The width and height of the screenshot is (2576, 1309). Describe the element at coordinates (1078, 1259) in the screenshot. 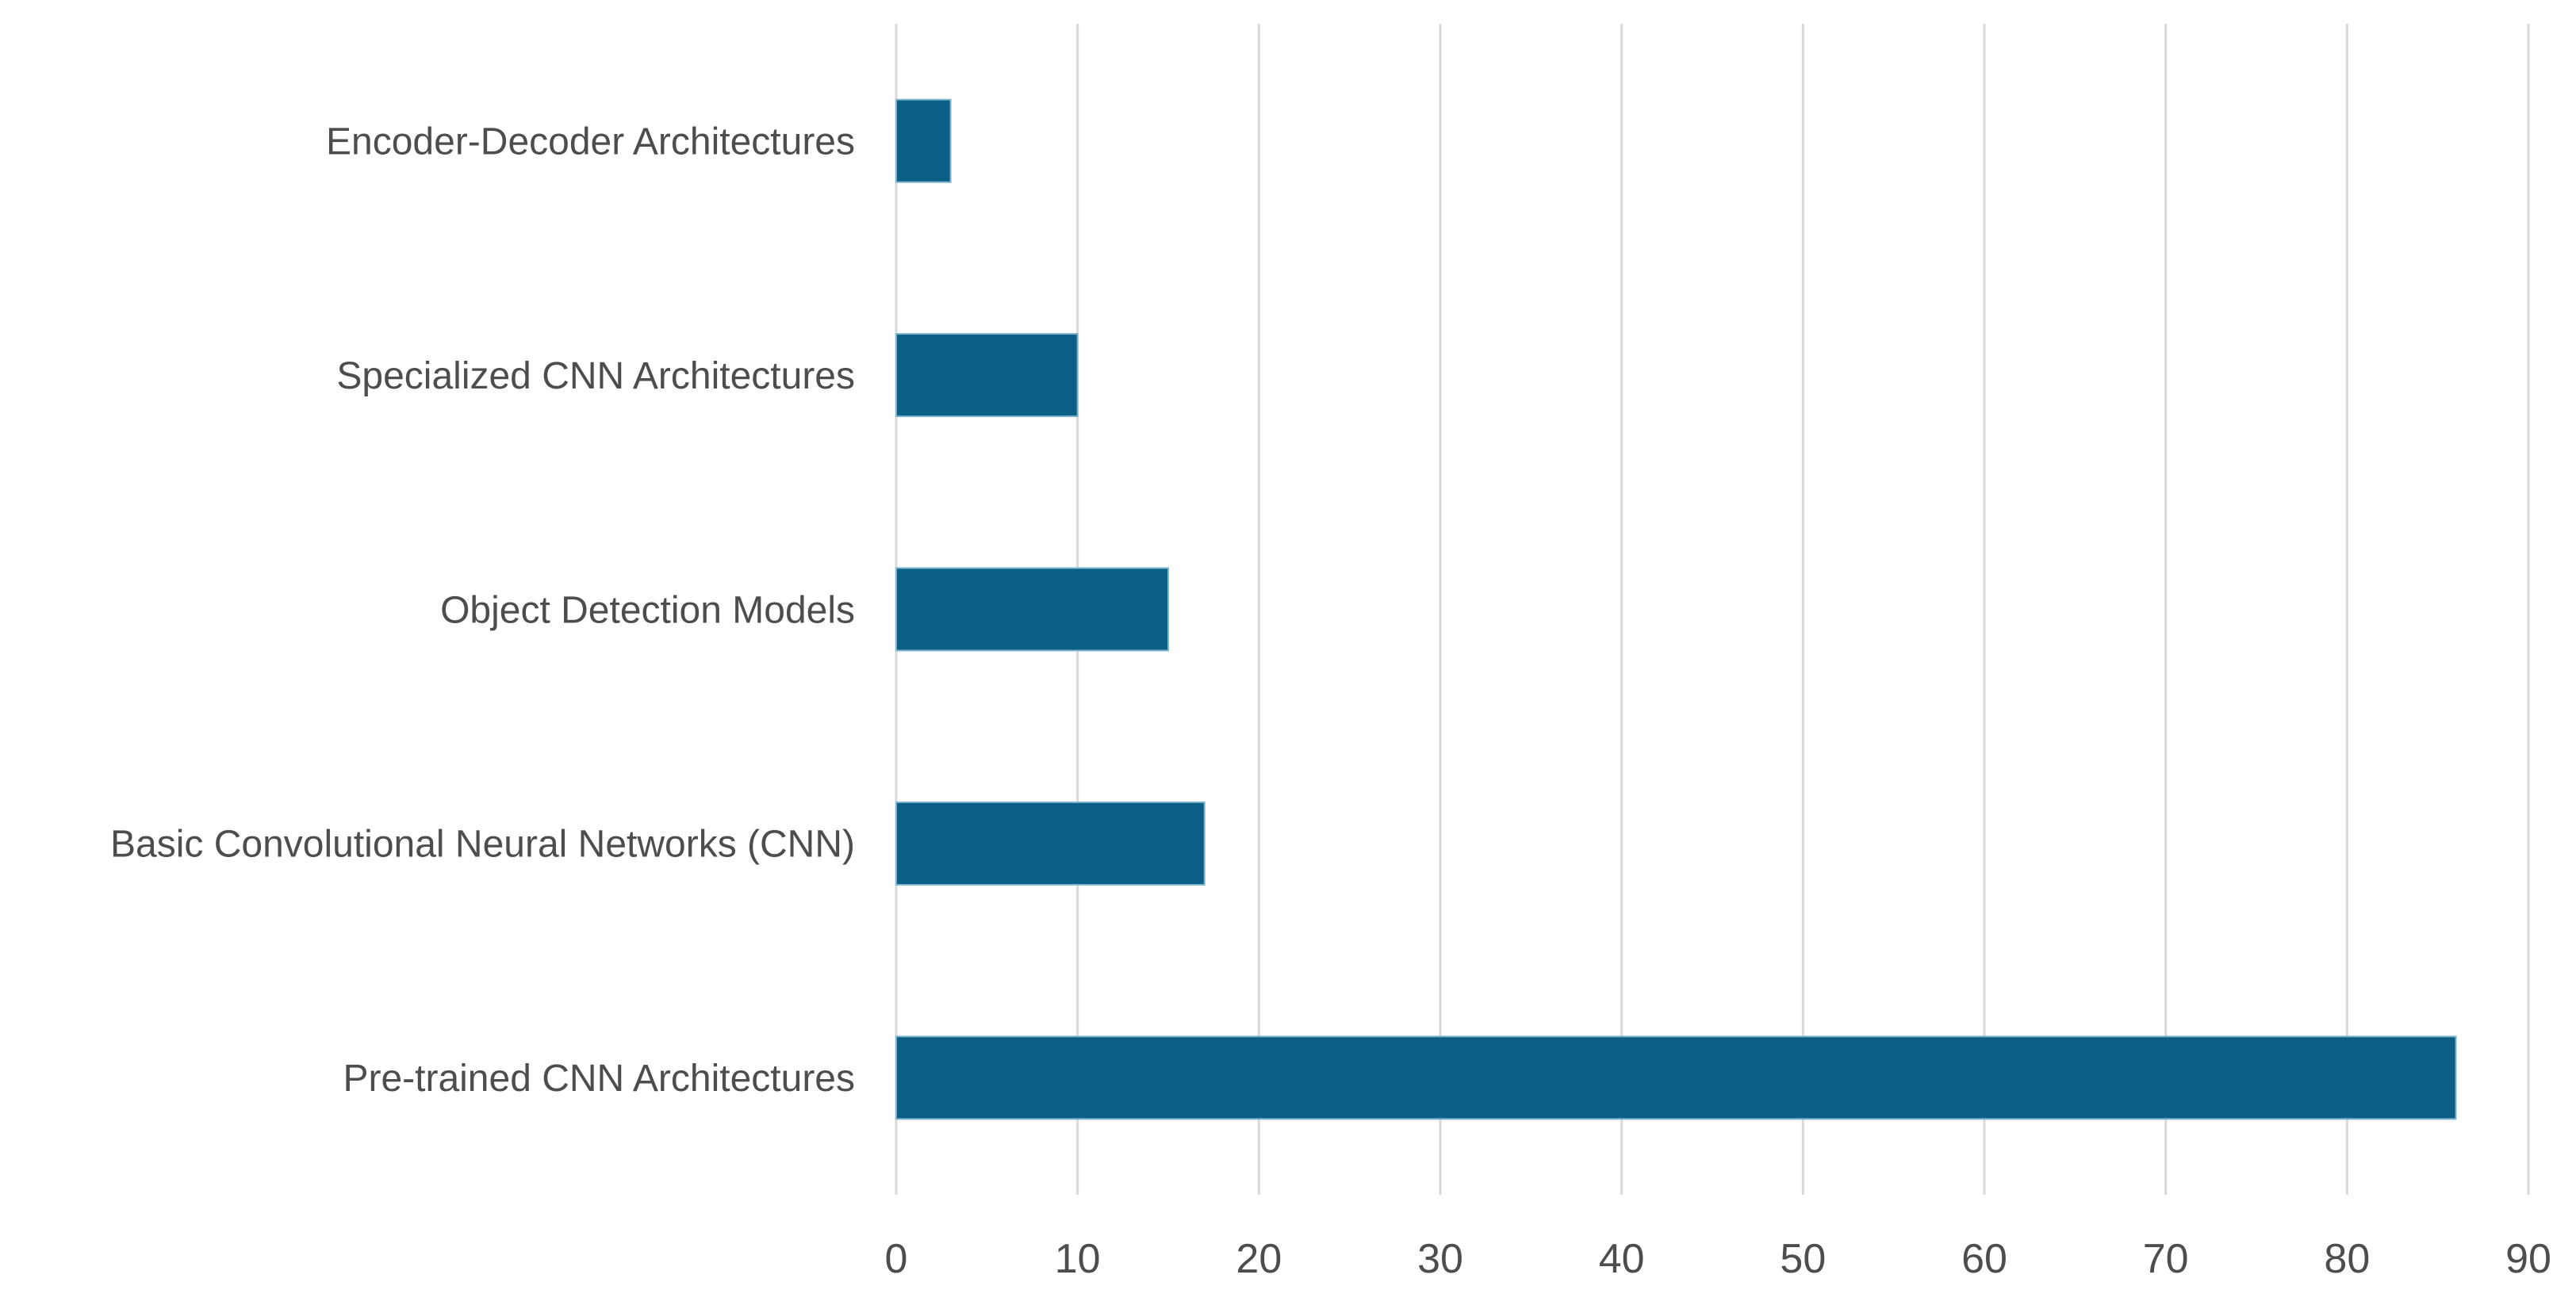

I see `x-axis-tick-label: 10` at that location.